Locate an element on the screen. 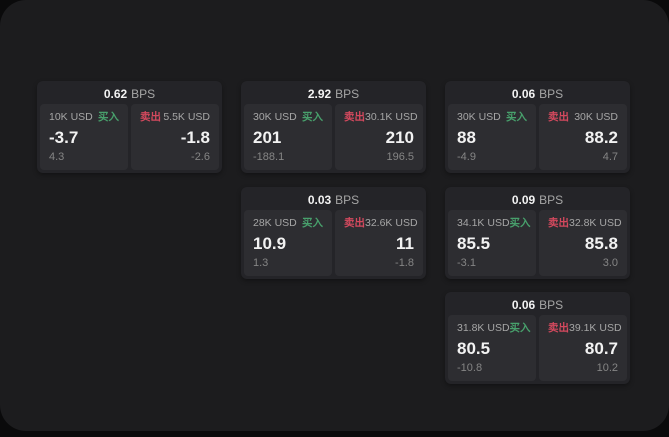 The image size is (669, 437). sell-price: 210 is located at coordinates (399, 137).